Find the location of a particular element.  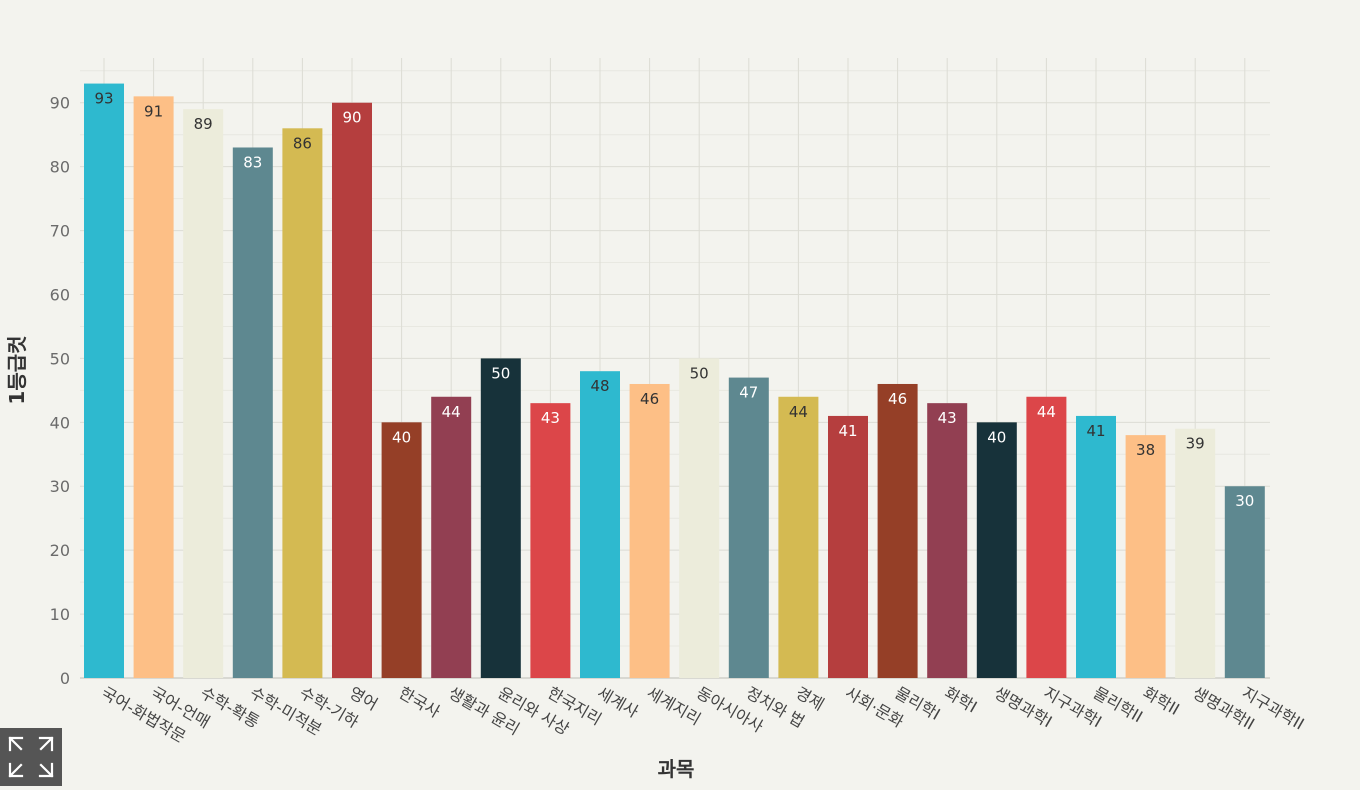

bar-value-label: 48 is located at coordinates (599, 386).